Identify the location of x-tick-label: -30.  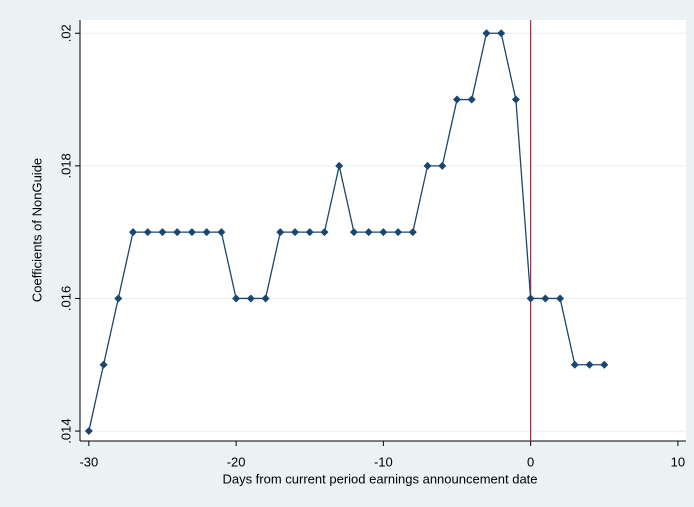
(88, 461).